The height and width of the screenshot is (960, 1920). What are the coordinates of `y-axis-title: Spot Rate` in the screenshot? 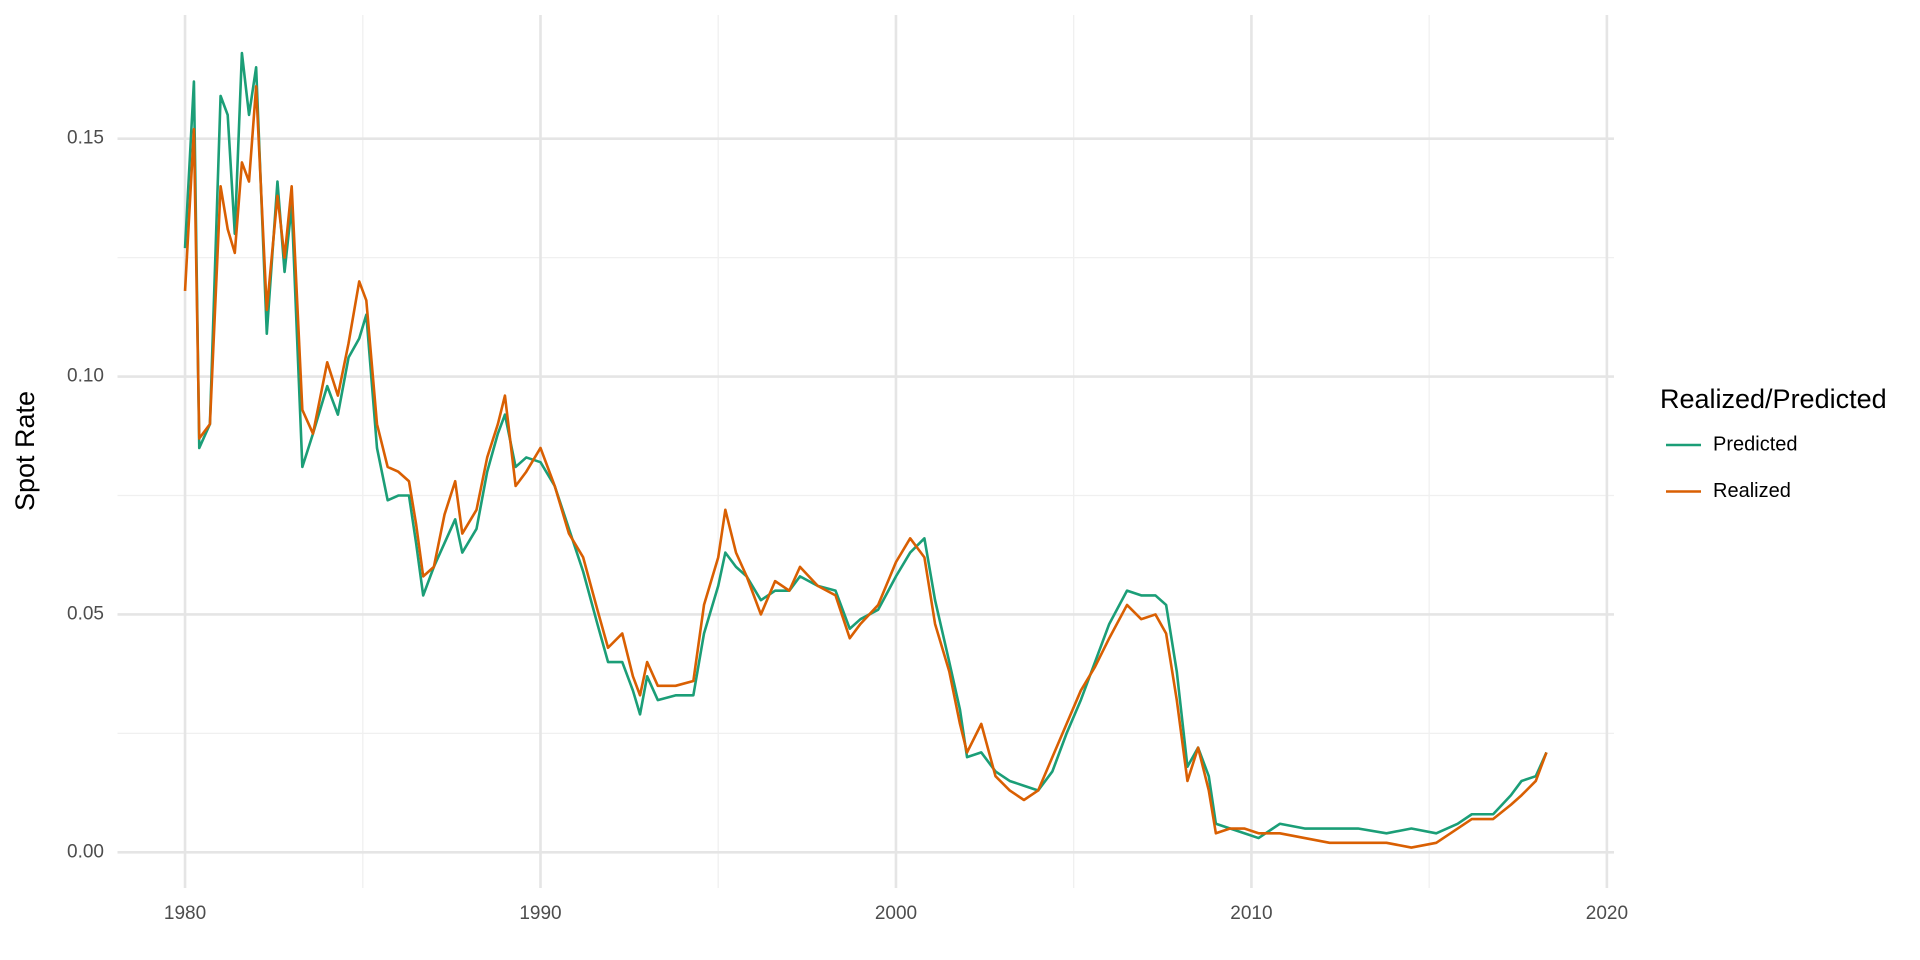 It's located at (25, 451).